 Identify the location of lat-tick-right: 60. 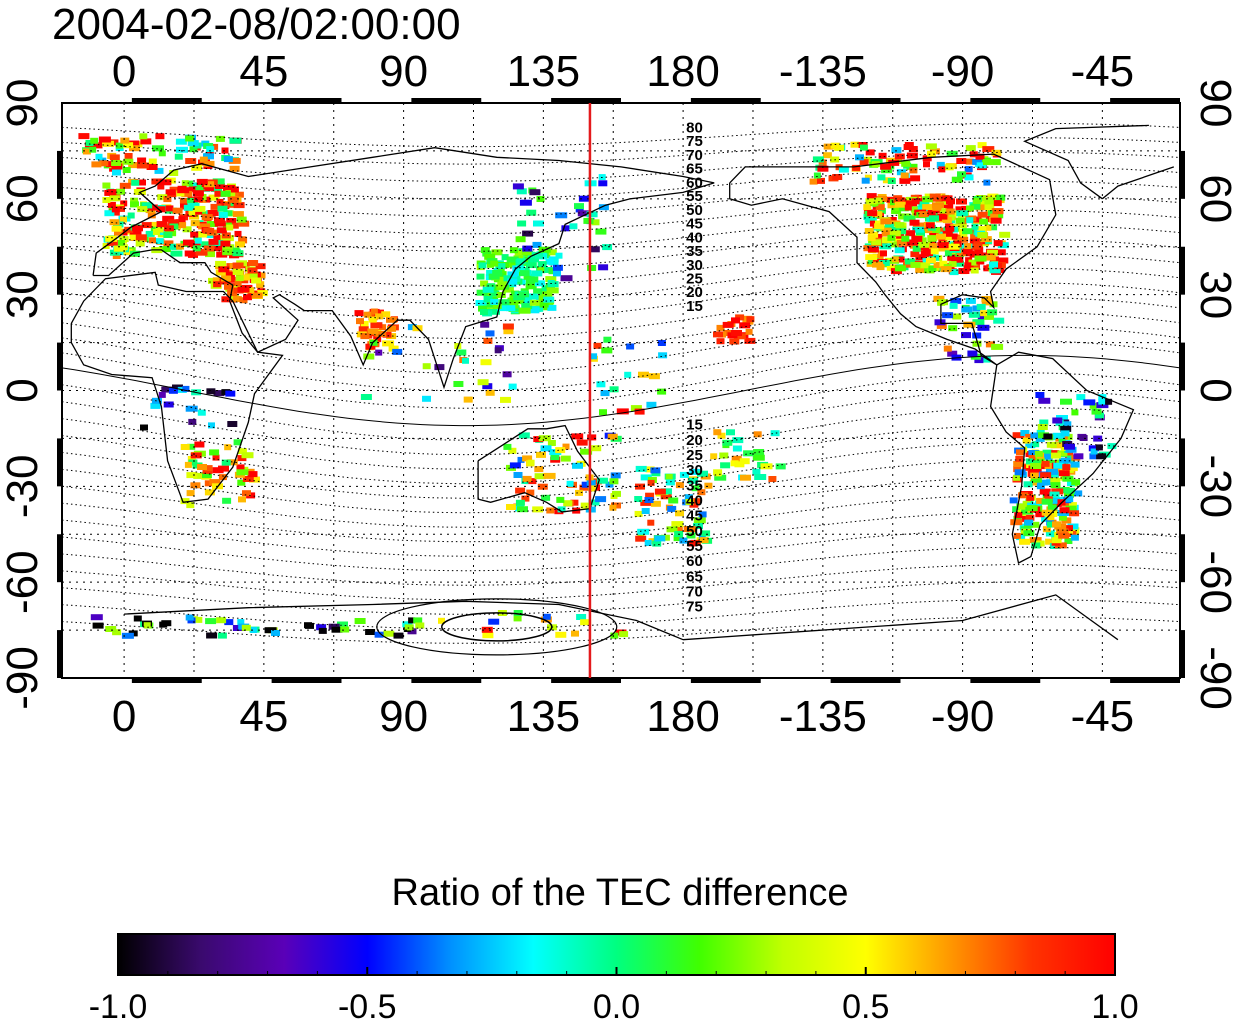
(1215, 198).